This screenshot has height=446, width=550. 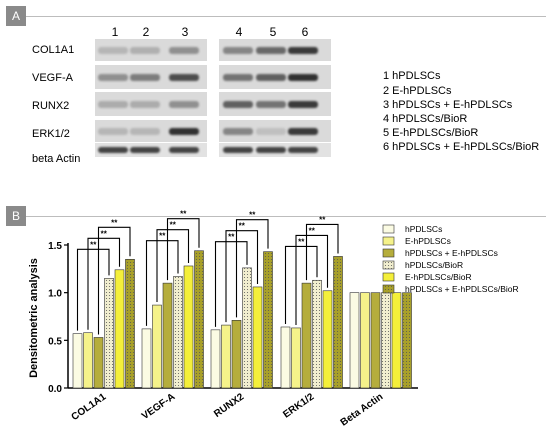 What do you see at coordinates (388, 289) in the screenshot?
I see `legend-swatch-pattern` at bounding box center [388, 289].